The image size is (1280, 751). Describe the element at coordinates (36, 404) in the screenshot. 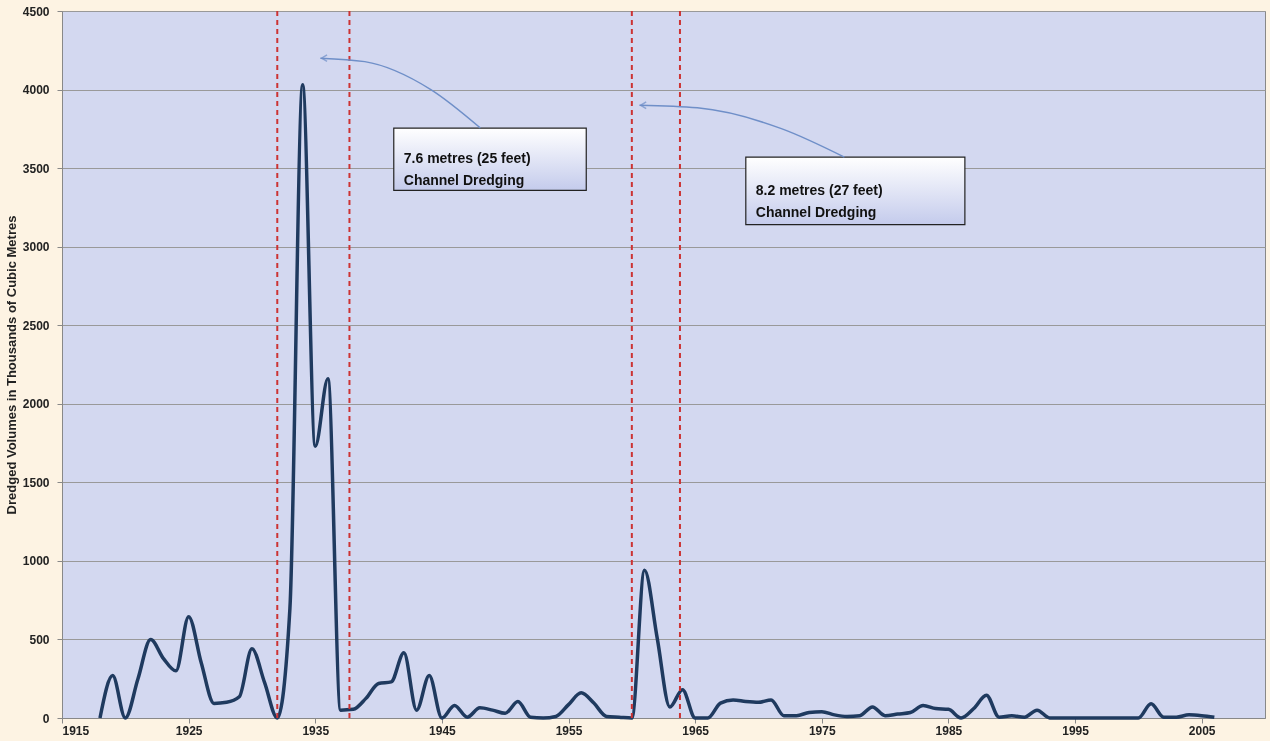

I see `y-tick-label: 2000` at that location.